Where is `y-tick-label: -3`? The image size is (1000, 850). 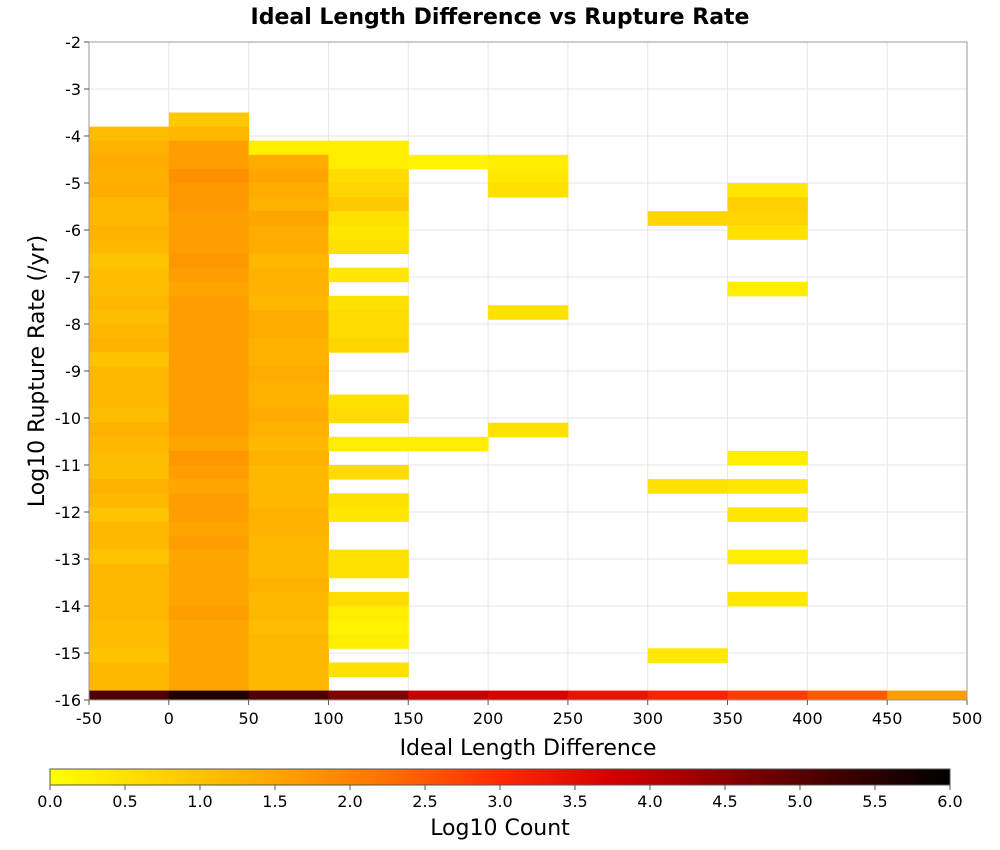
y-tick-label: -3 is located at coordinates (73, 89).